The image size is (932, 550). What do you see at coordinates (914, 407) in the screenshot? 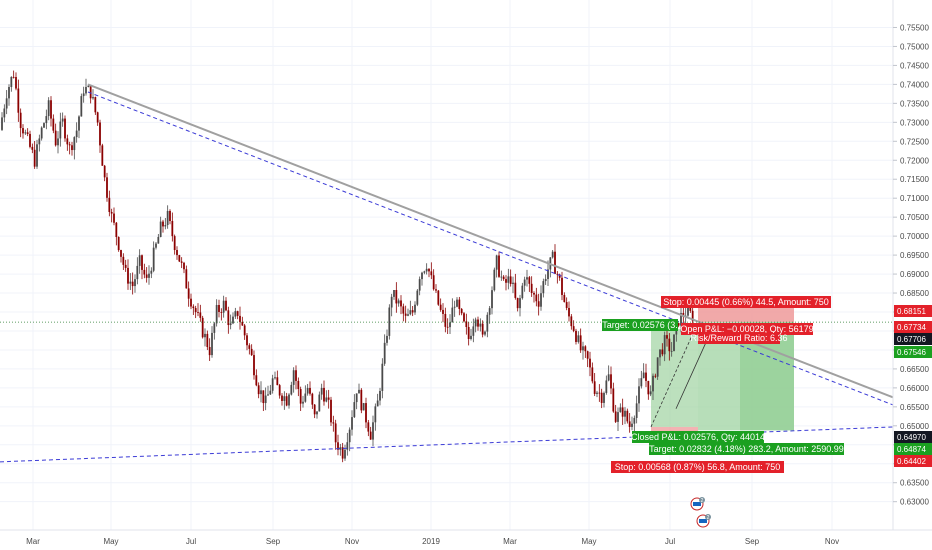
I see `y-tick-label: 0.65500` at bounding box center [914, 407].